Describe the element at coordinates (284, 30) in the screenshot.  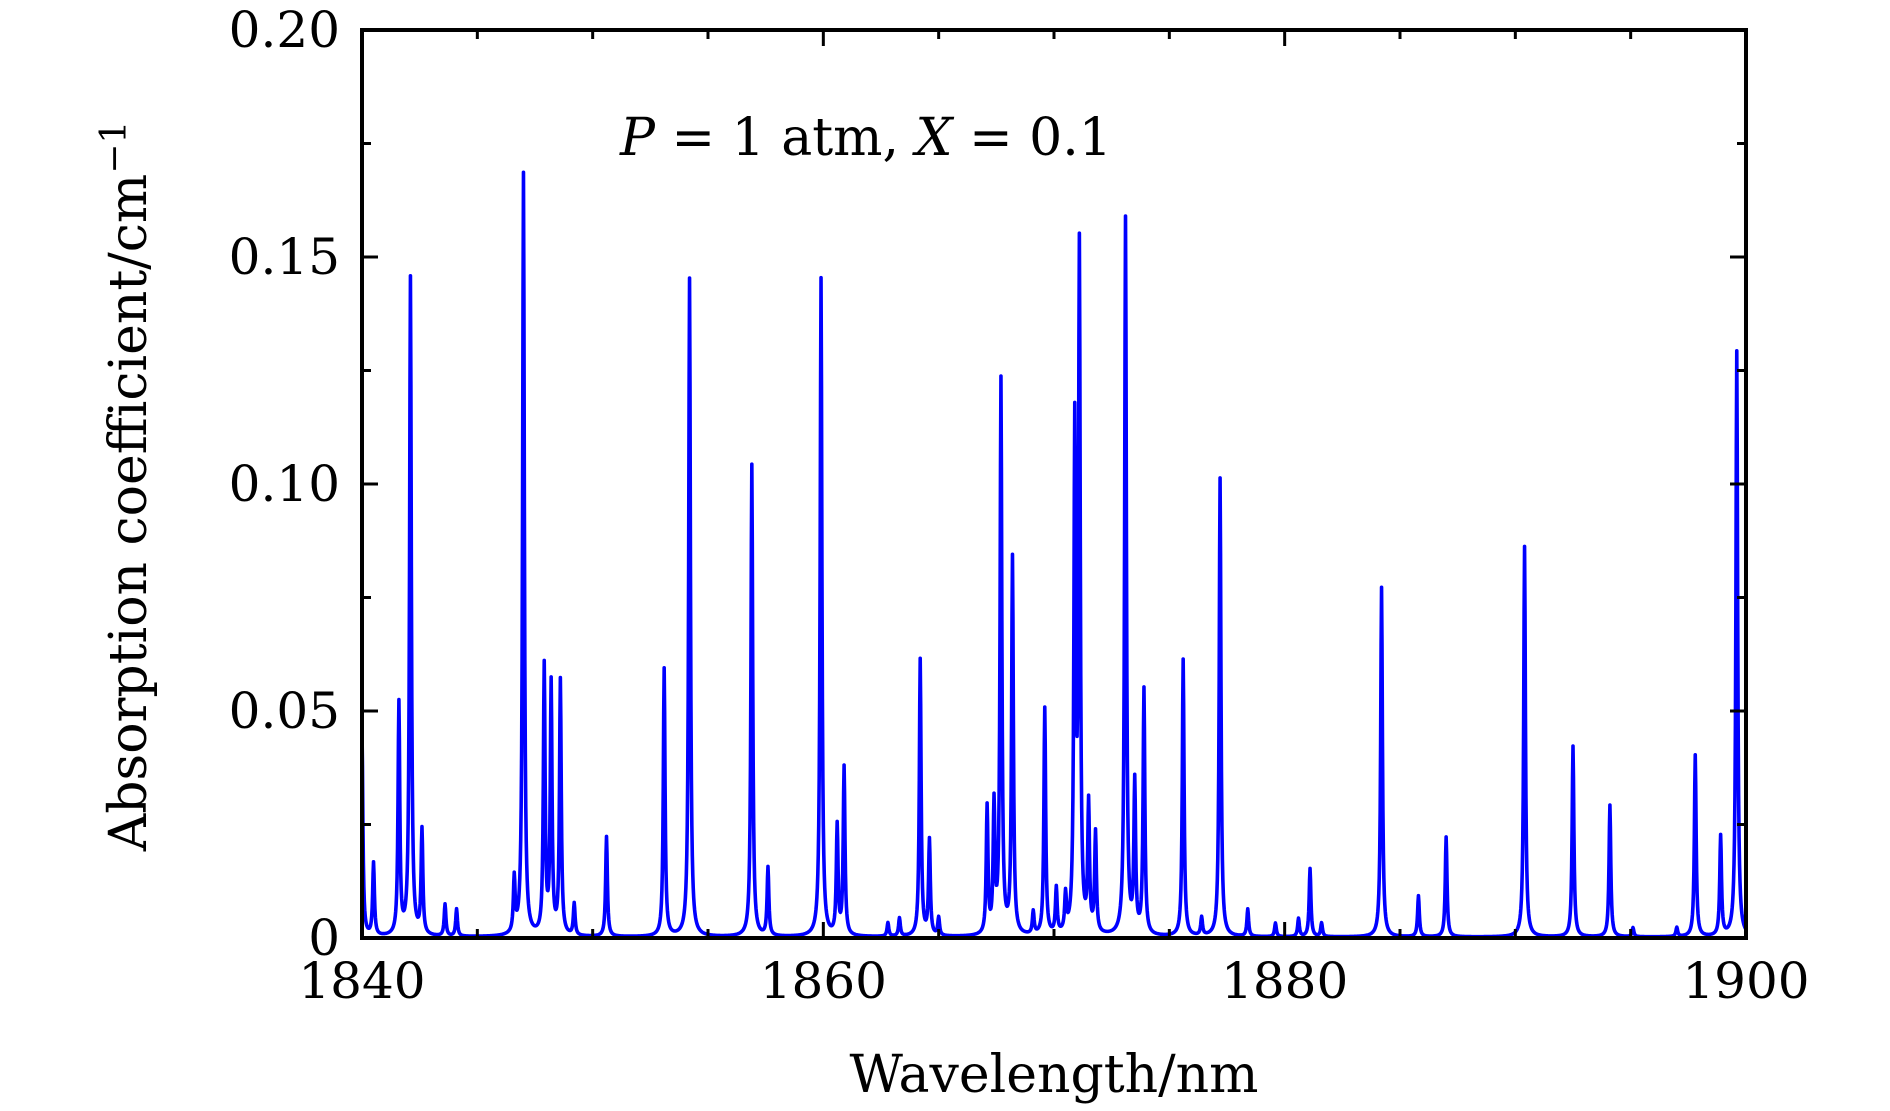
I see `y-tick-label: 0.20` at that location.